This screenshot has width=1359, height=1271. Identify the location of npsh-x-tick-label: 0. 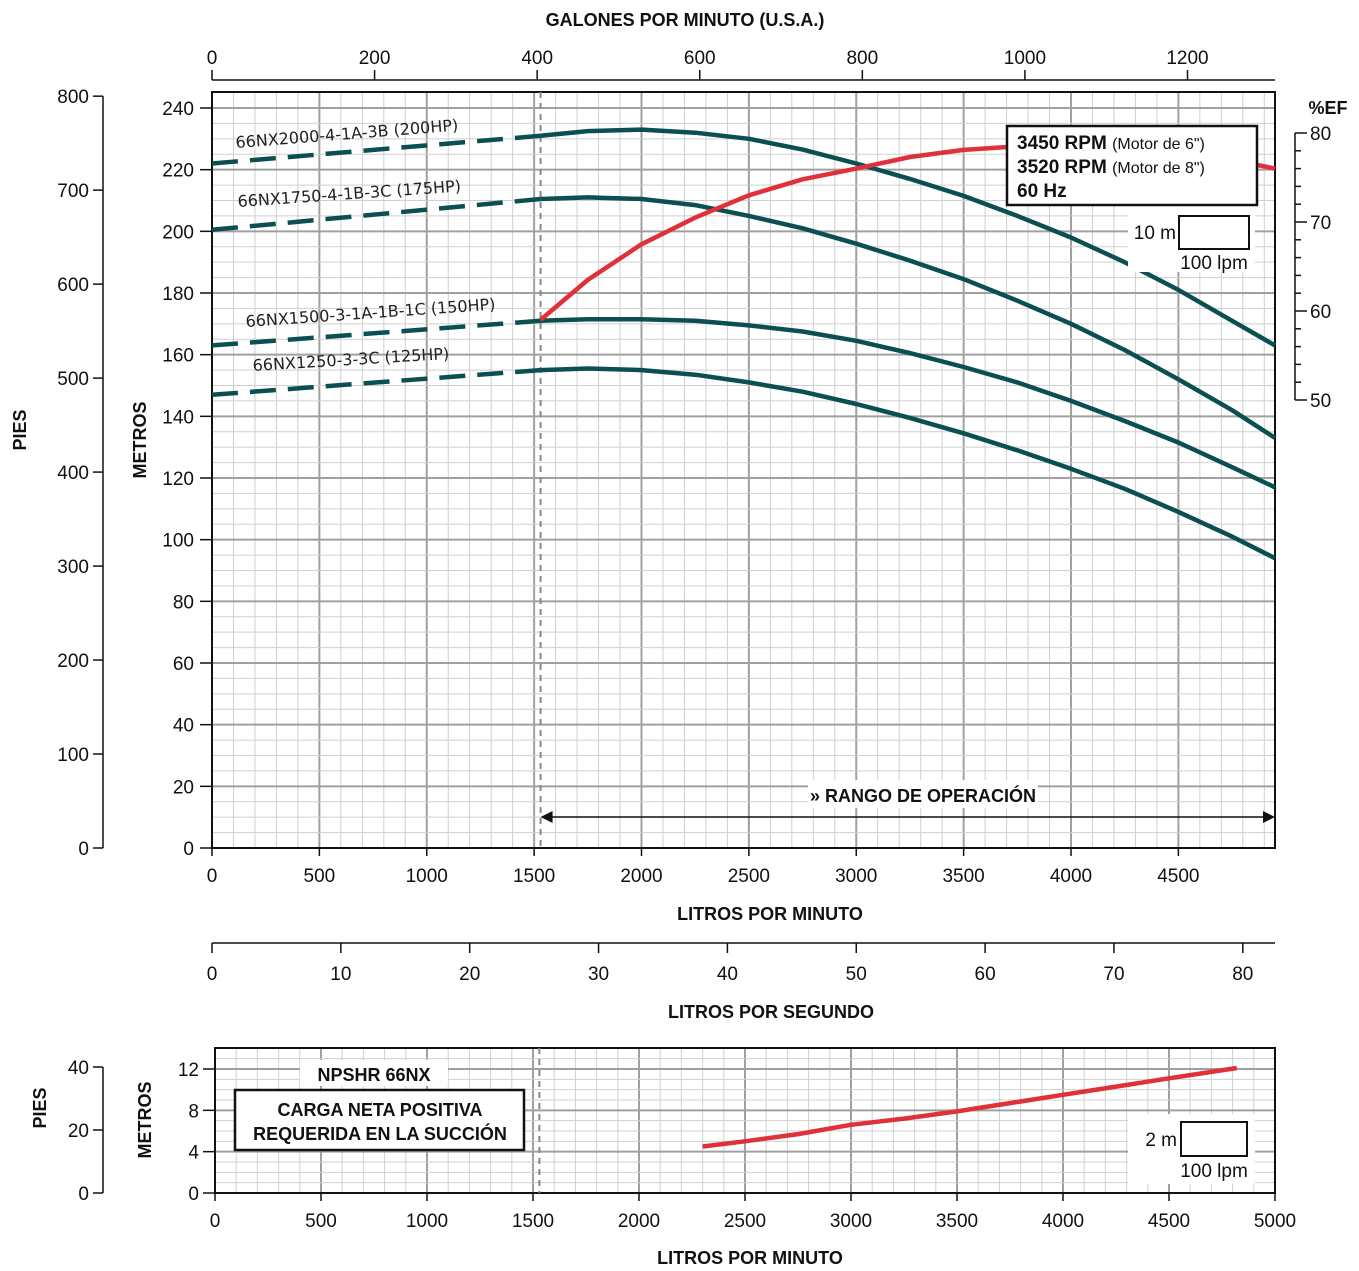
(215, 1221).